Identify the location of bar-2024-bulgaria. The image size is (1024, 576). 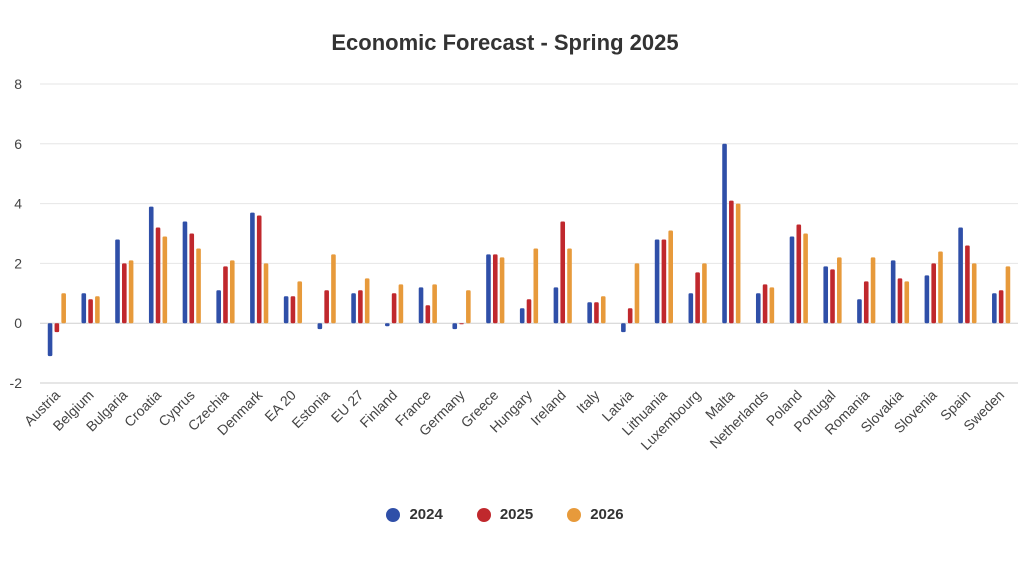
(117, 281).